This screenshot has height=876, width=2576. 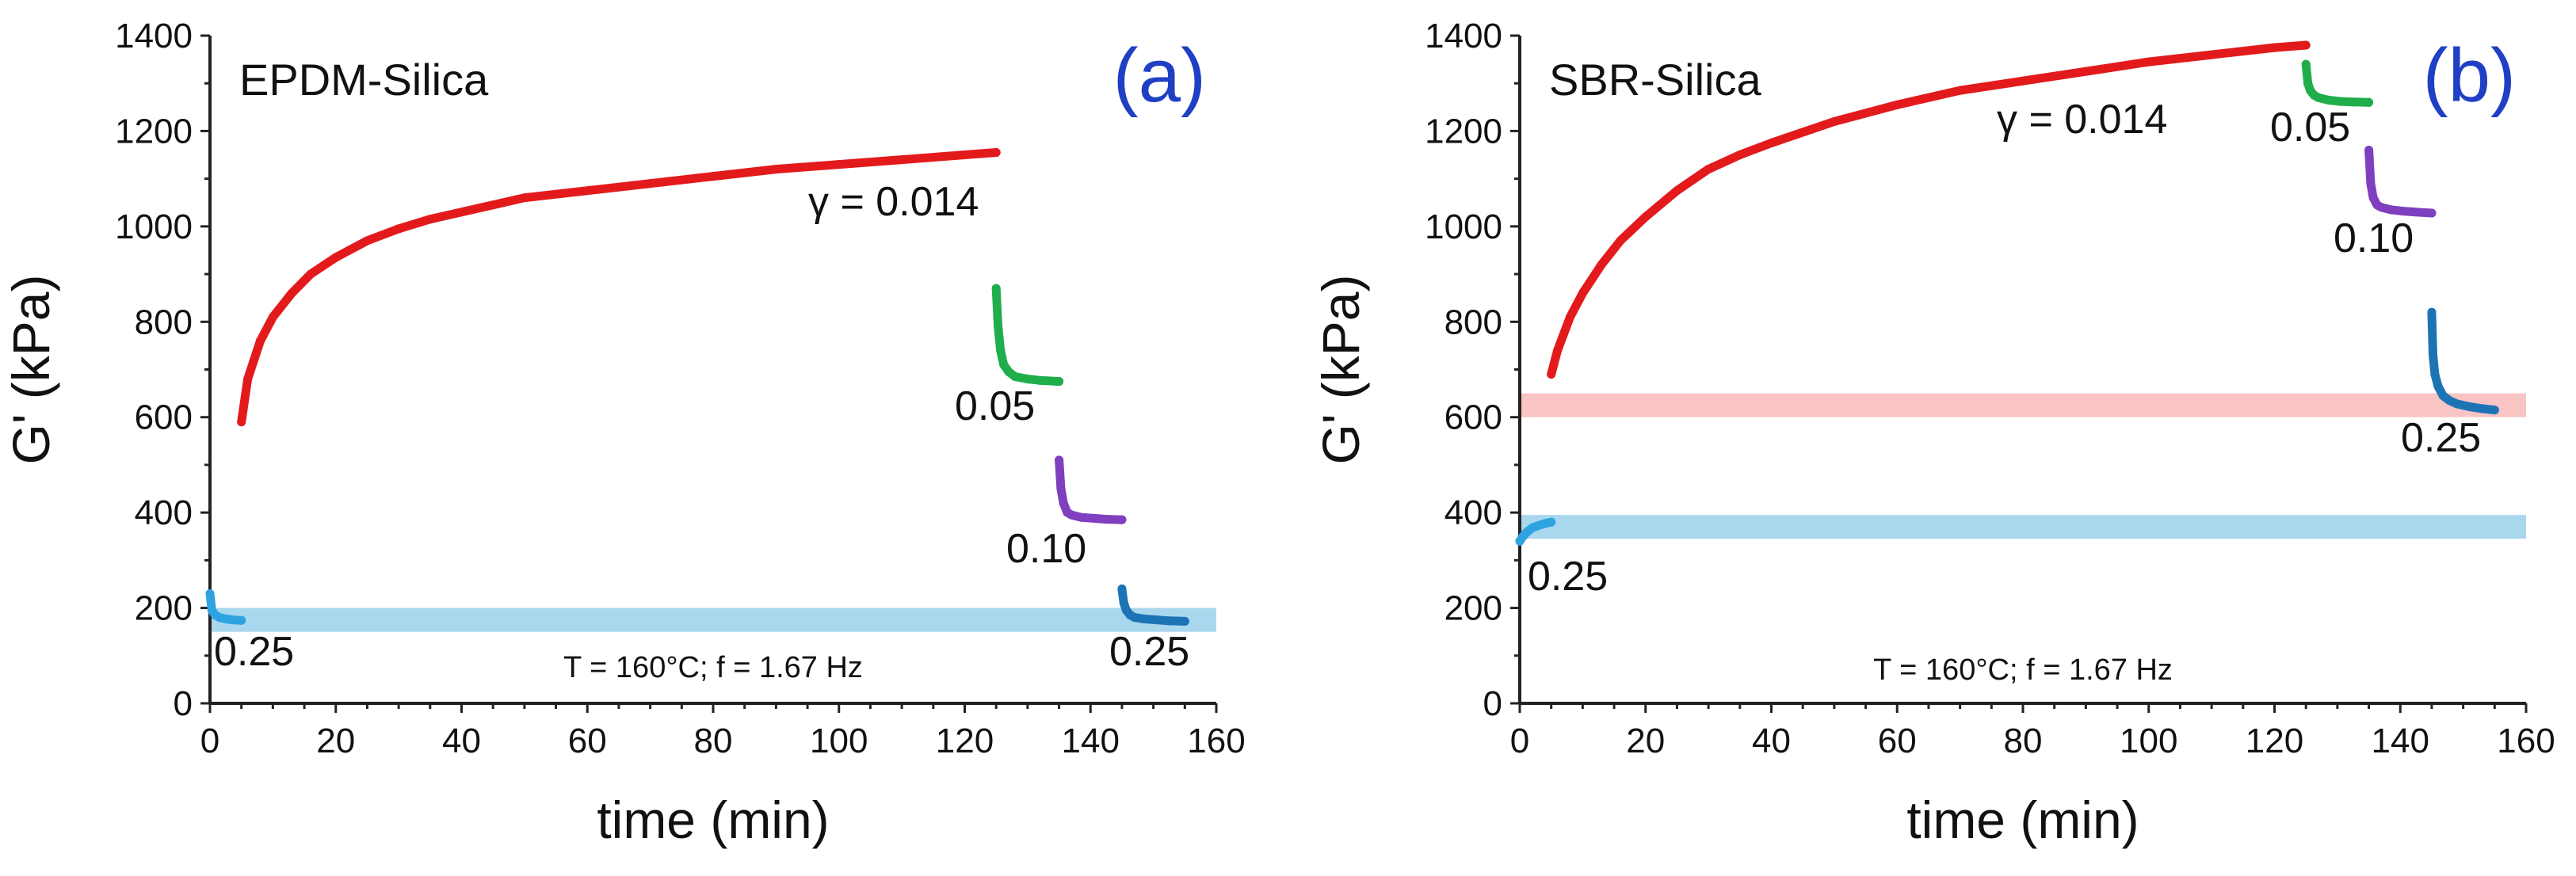 What do you see at coordinates (1463, 227) in the screenshot?
I see `y-tick-label: 1000` at bounding box center [1463, 227].